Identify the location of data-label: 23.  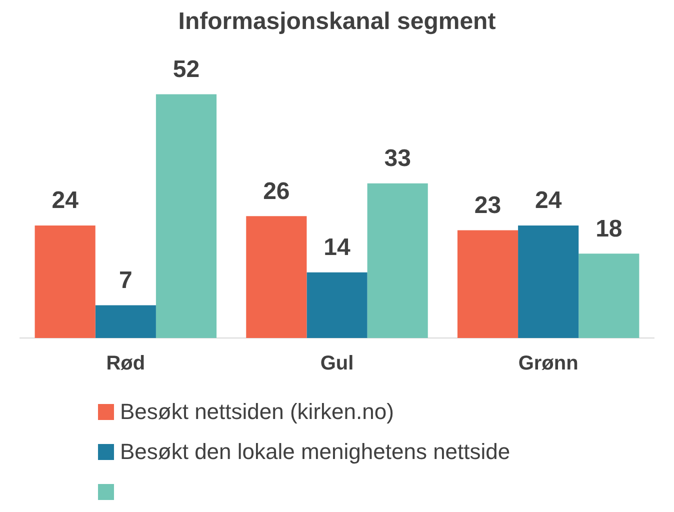
(488, 205).